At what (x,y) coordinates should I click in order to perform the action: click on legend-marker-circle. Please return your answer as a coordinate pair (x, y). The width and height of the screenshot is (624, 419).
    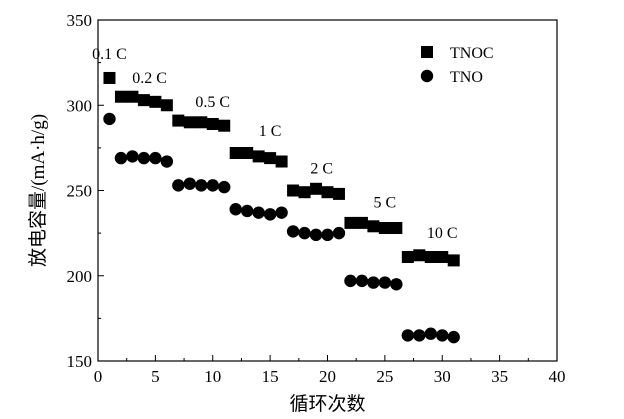
    Looking at the image, I should click on (427, 76).